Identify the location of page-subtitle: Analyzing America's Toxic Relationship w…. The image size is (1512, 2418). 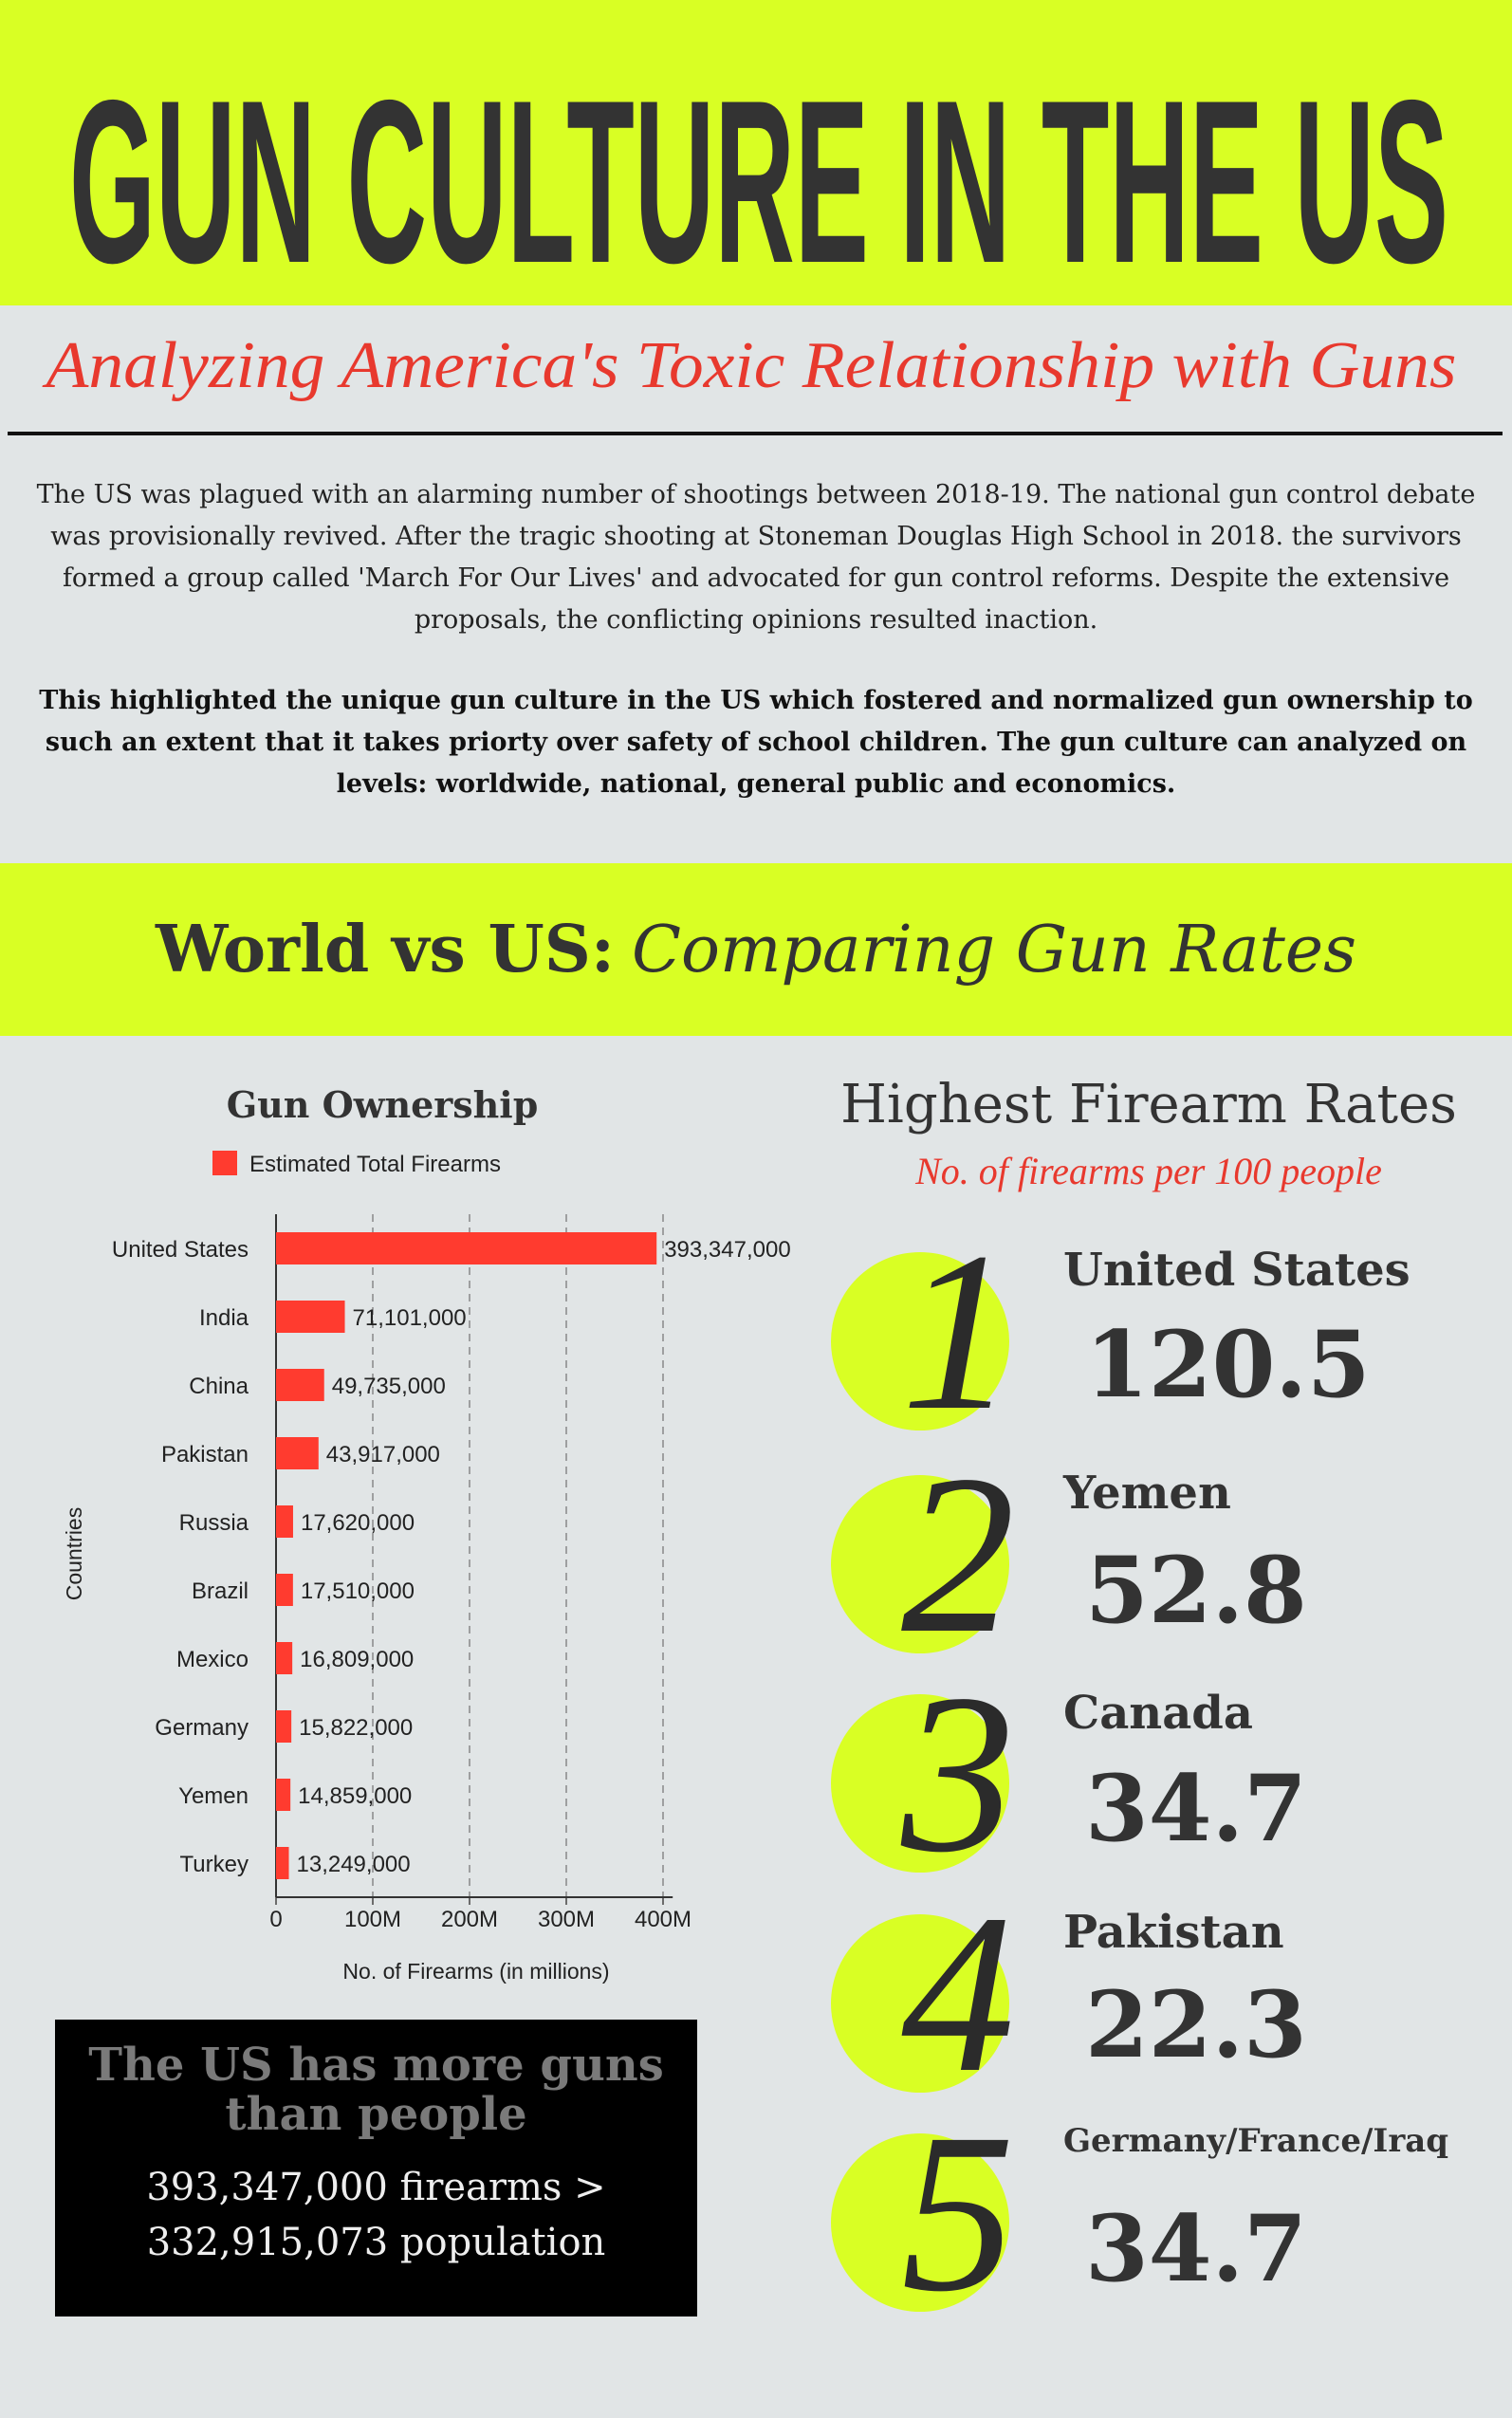
(749, 365).